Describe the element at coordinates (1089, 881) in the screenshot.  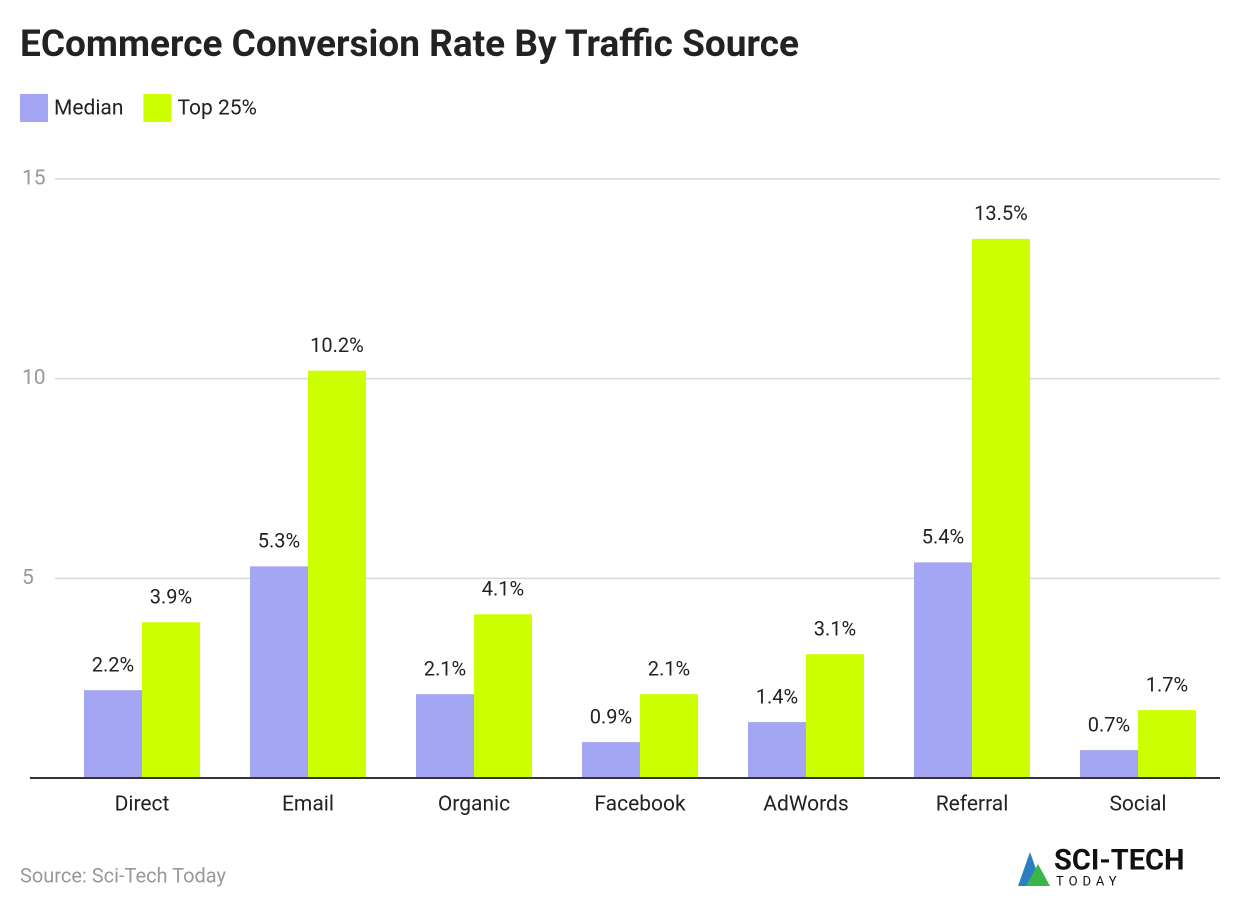
I see `logo-tagline: TODAY` at that location.